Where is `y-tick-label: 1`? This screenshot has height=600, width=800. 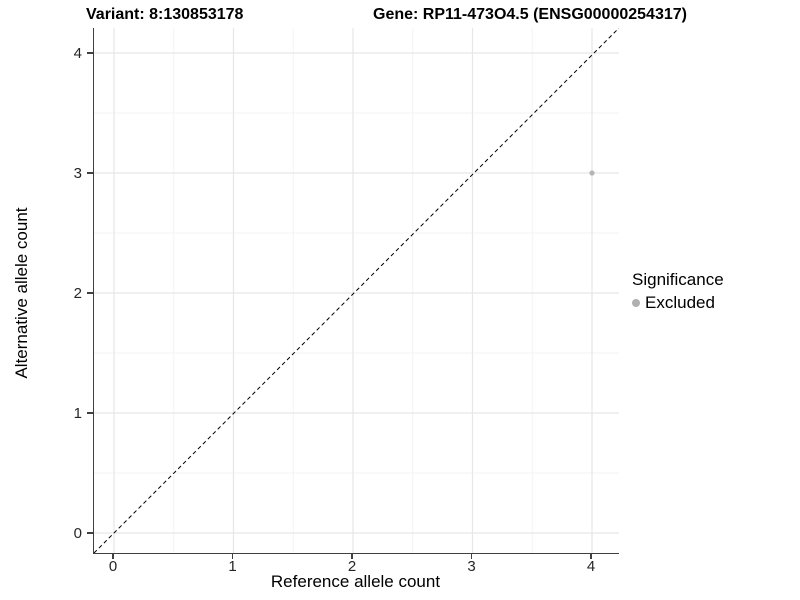 y-tick-label: 1 is located at coordinates (77, 413).